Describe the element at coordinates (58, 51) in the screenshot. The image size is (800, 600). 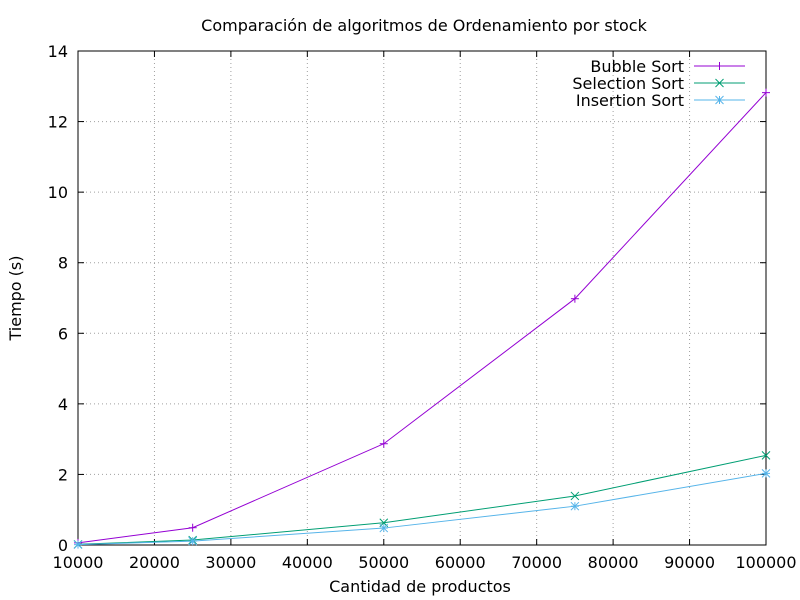
I see `y-tick-label: 14` at that location.